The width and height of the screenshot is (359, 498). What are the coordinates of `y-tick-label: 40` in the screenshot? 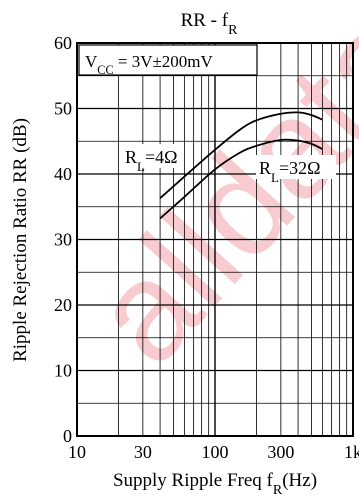 It's located at (63, 174).